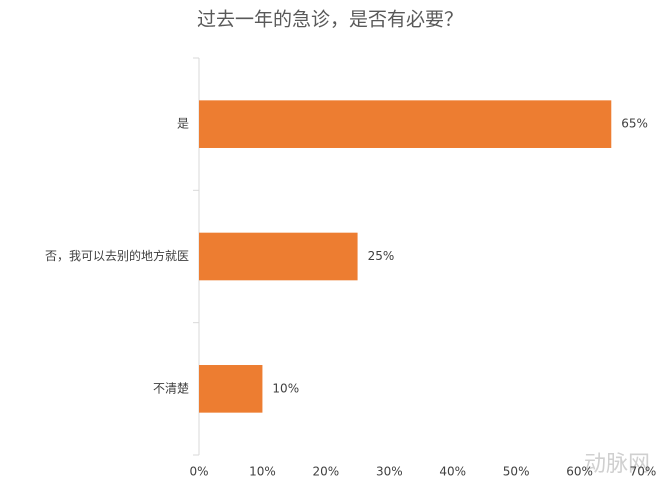 This screenshot has height=492, width=660. I want to click on value-label: 25%, so click(381, 256).